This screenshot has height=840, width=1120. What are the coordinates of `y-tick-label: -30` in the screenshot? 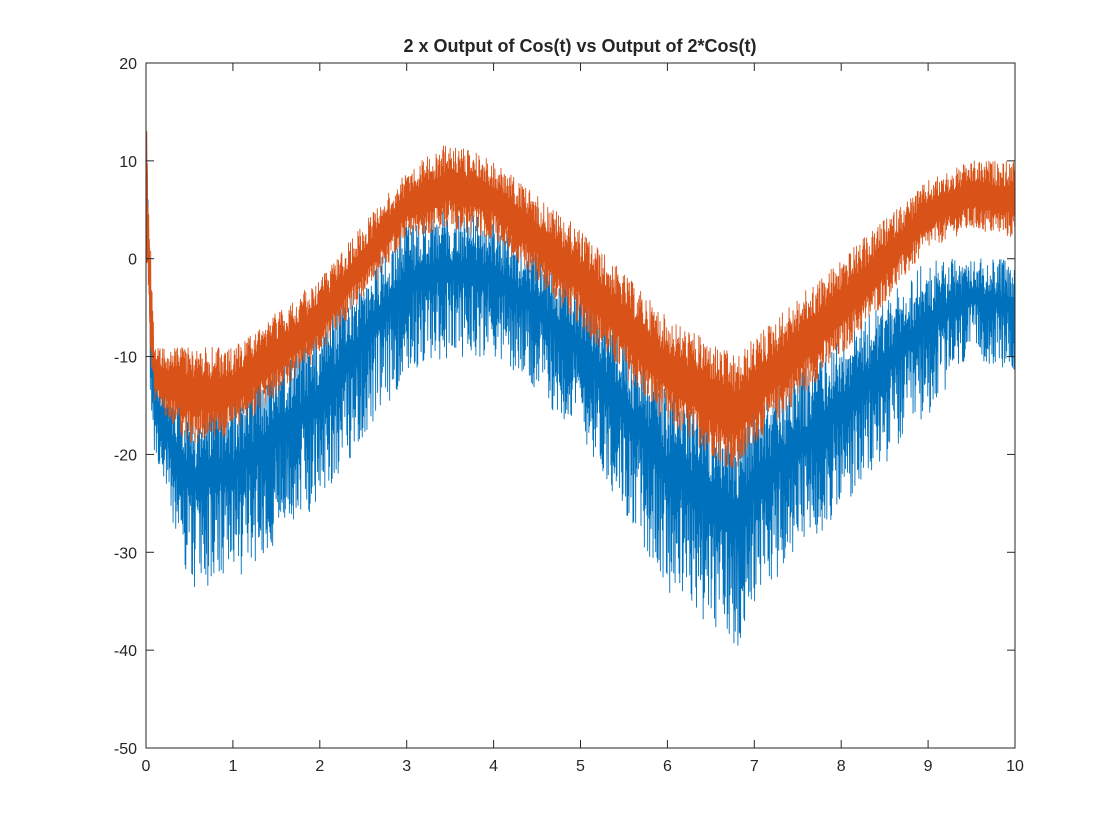 It's located at (125, 553).